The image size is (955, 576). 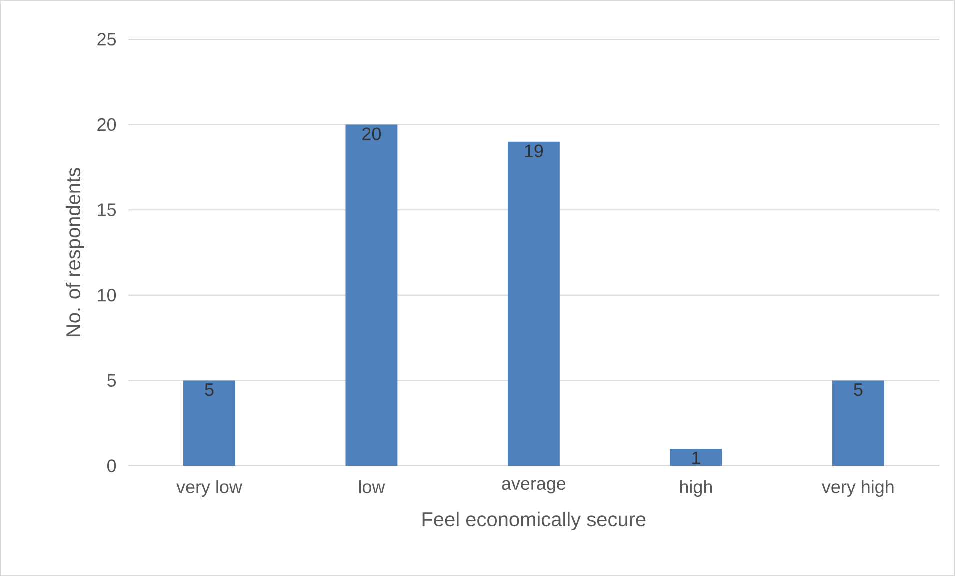 What do you see at coordinates (111, 380) in the screenshot?
I see `y-tick-label: 5` at bounding box center [111, 380].